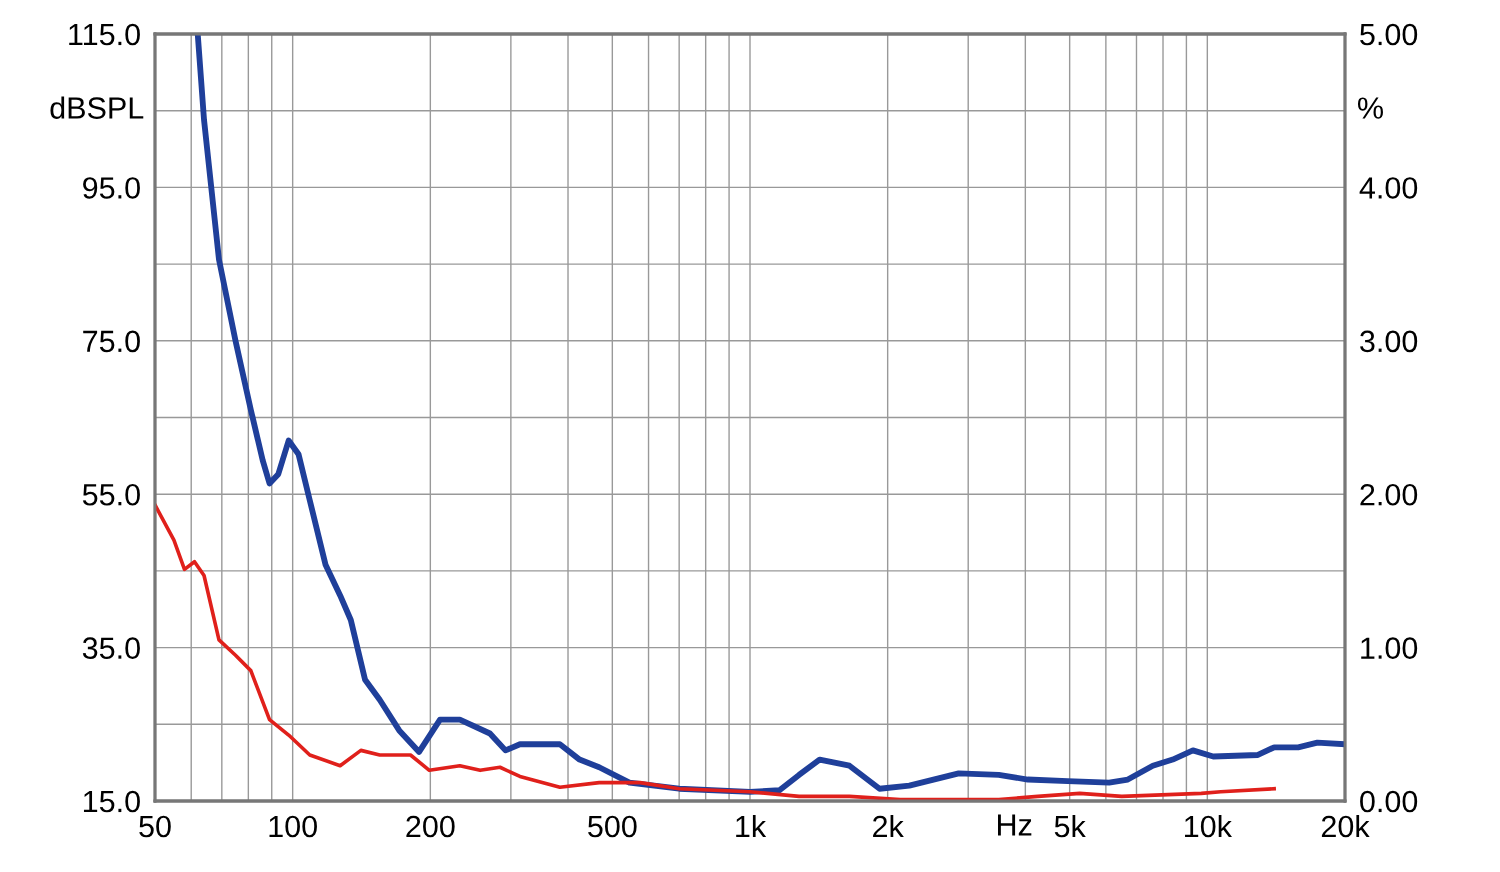  Describe the element at coordinates (888, 826) in the screenshot. I see `x-tick-label: 2k` at that location.